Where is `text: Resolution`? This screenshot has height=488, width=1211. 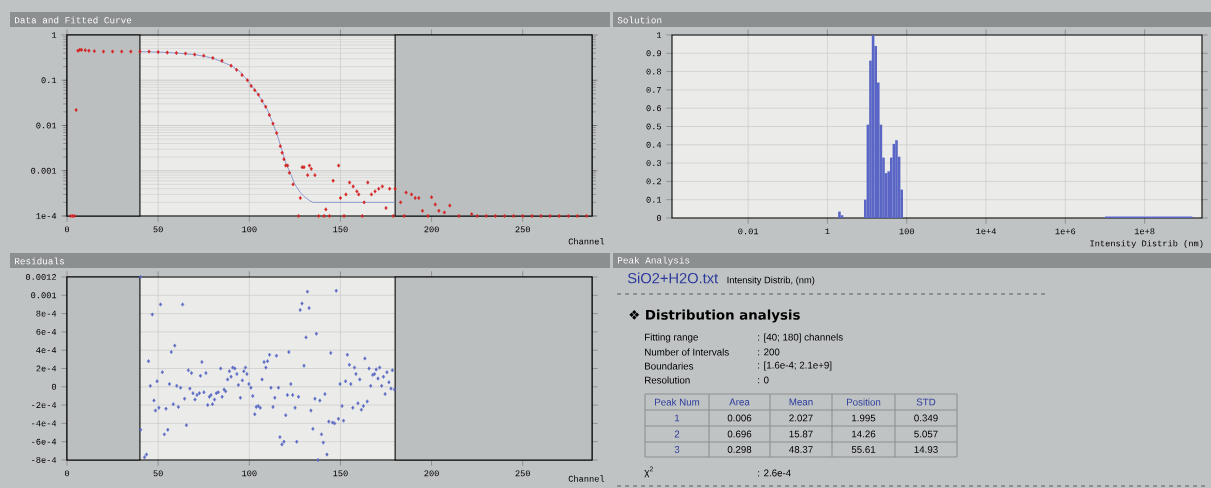
text: Resolution is located at coordinates (667, 380).